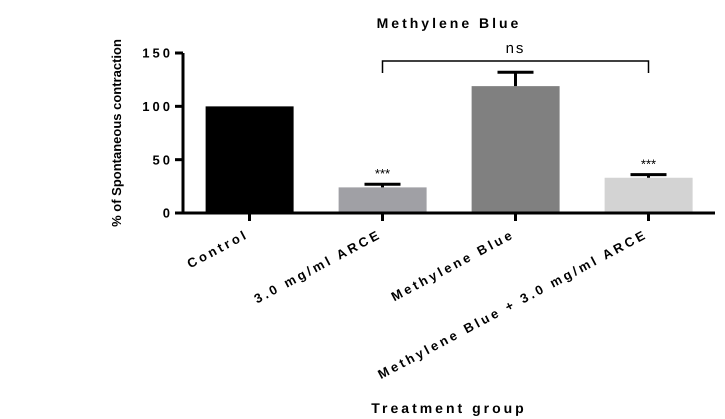 This screenshot has height=419, width=725. I want to click on y-tick-label: 0, so click(167, 213).